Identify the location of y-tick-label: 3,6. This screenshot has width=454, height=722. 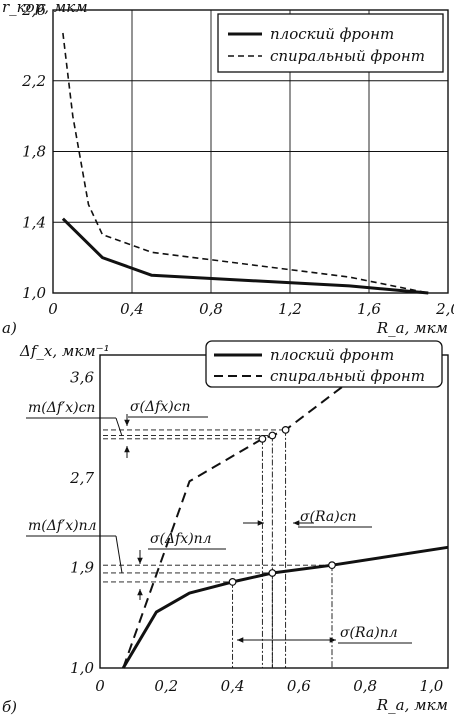
(82, 377).